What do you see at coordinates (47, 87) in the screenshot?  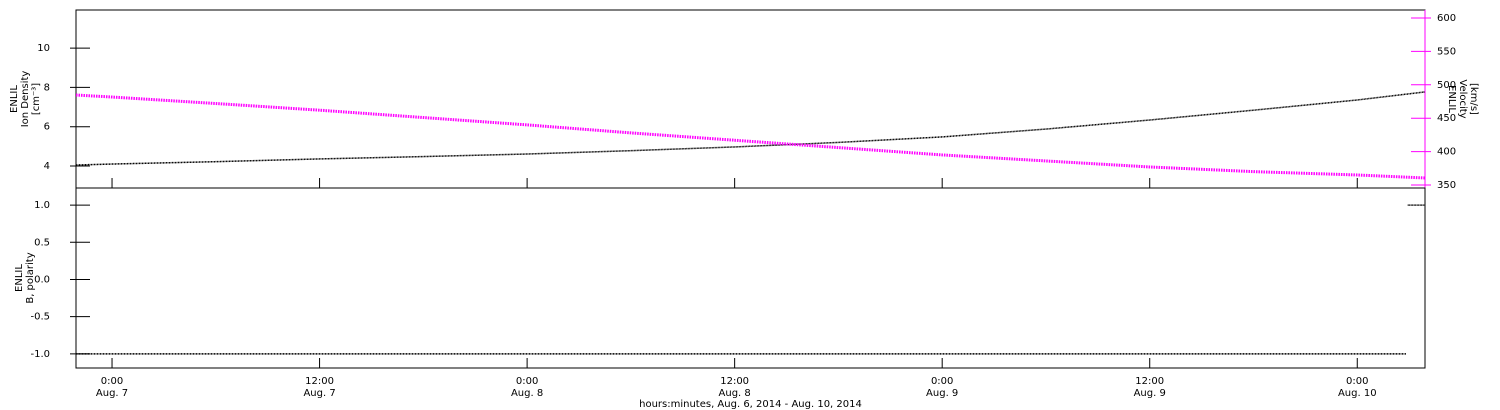 I see `y-tick-label: 8` at bounding box center [47, 87].